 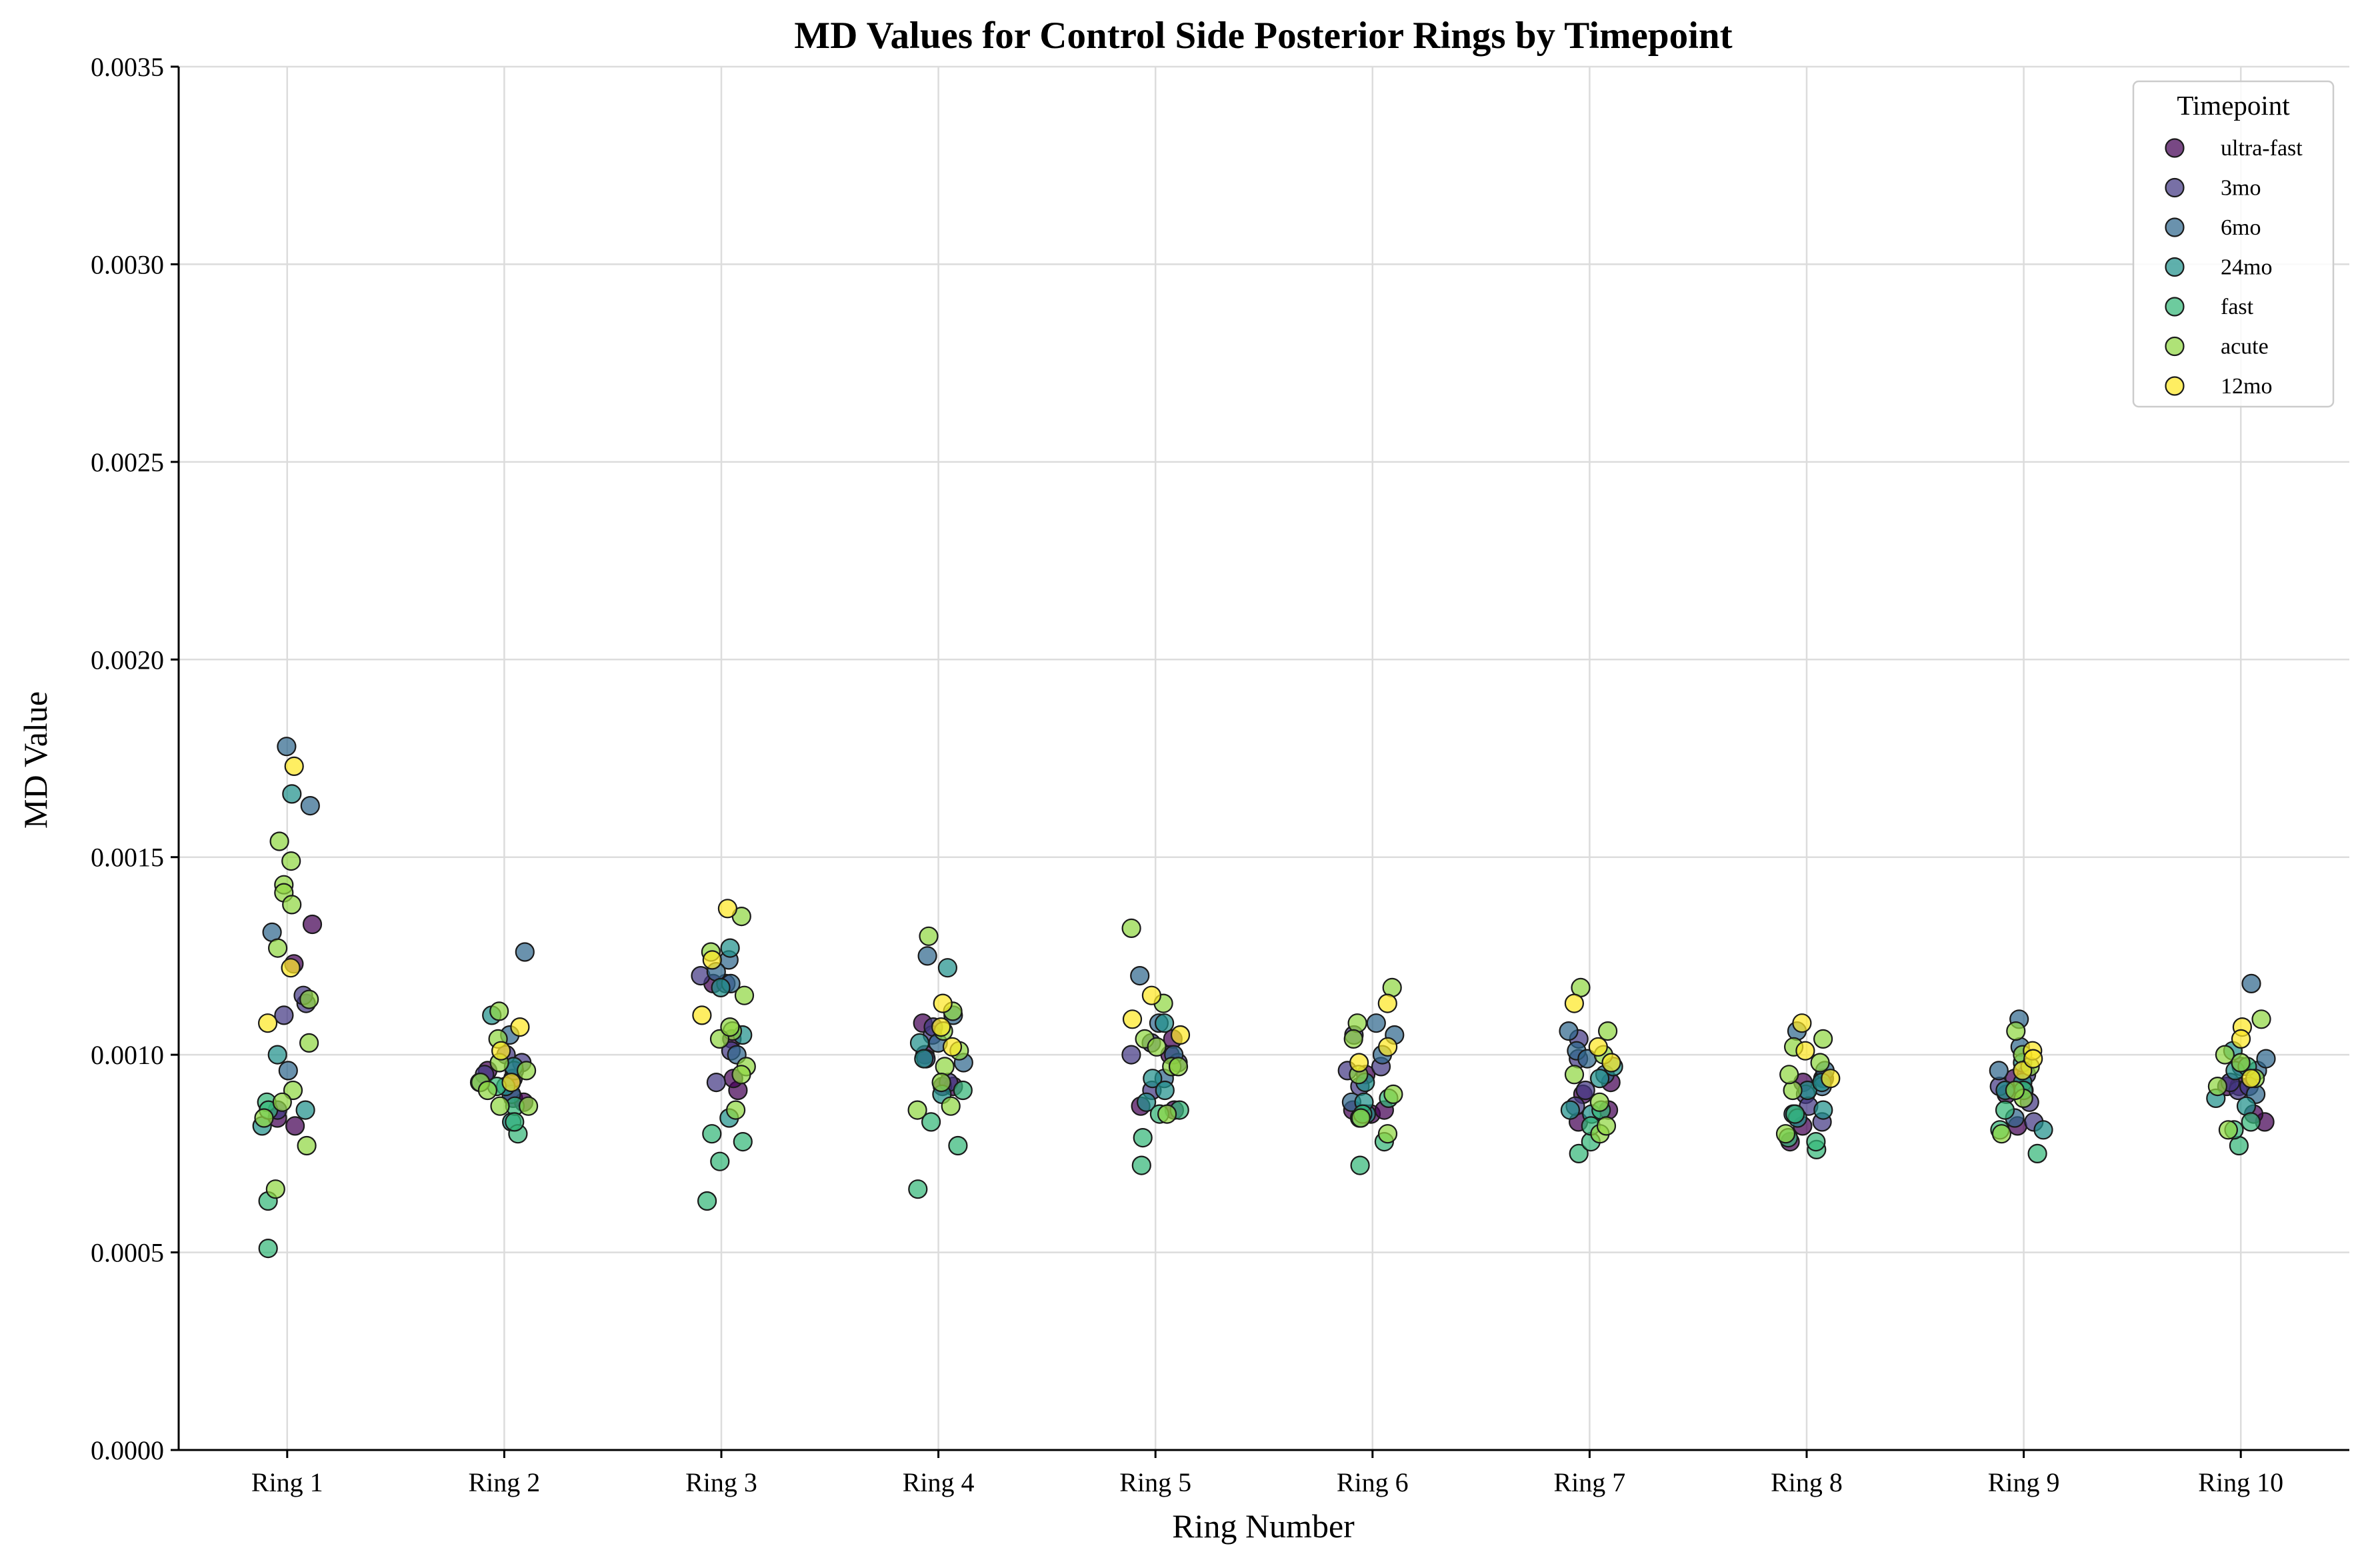 What do you see at coordinates (1263, 1526) in the screenshot?
I see `x-axis-title: Ring Number` at bounding box center [1263, 1526].